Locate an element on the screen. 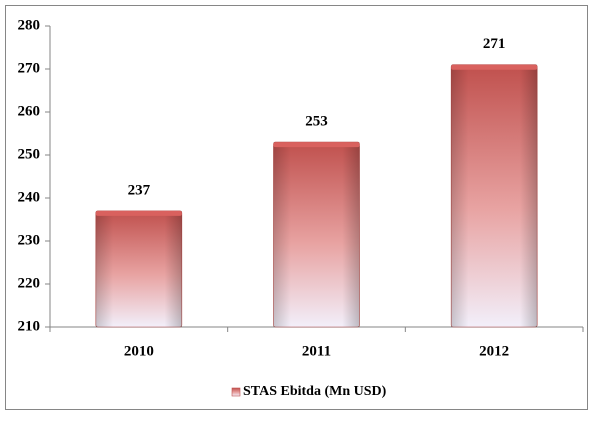  y-tick-label: 250 is located at coordinates (29, 154).